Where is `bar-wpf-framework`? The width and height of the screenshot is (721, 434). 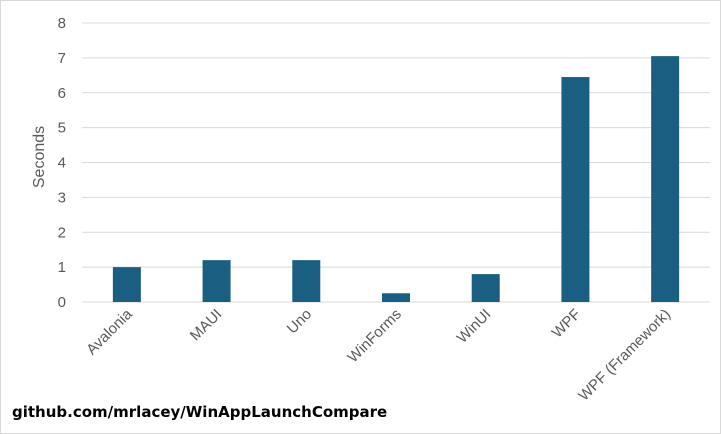
bar-wpf-framework is located at coordinates (665, 179).